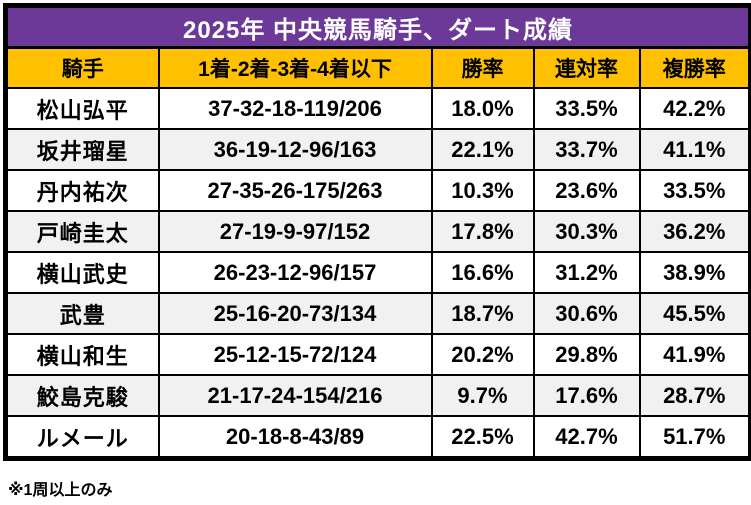  I want to click on win-rate-cell: 17.8%, so click(482, 231).